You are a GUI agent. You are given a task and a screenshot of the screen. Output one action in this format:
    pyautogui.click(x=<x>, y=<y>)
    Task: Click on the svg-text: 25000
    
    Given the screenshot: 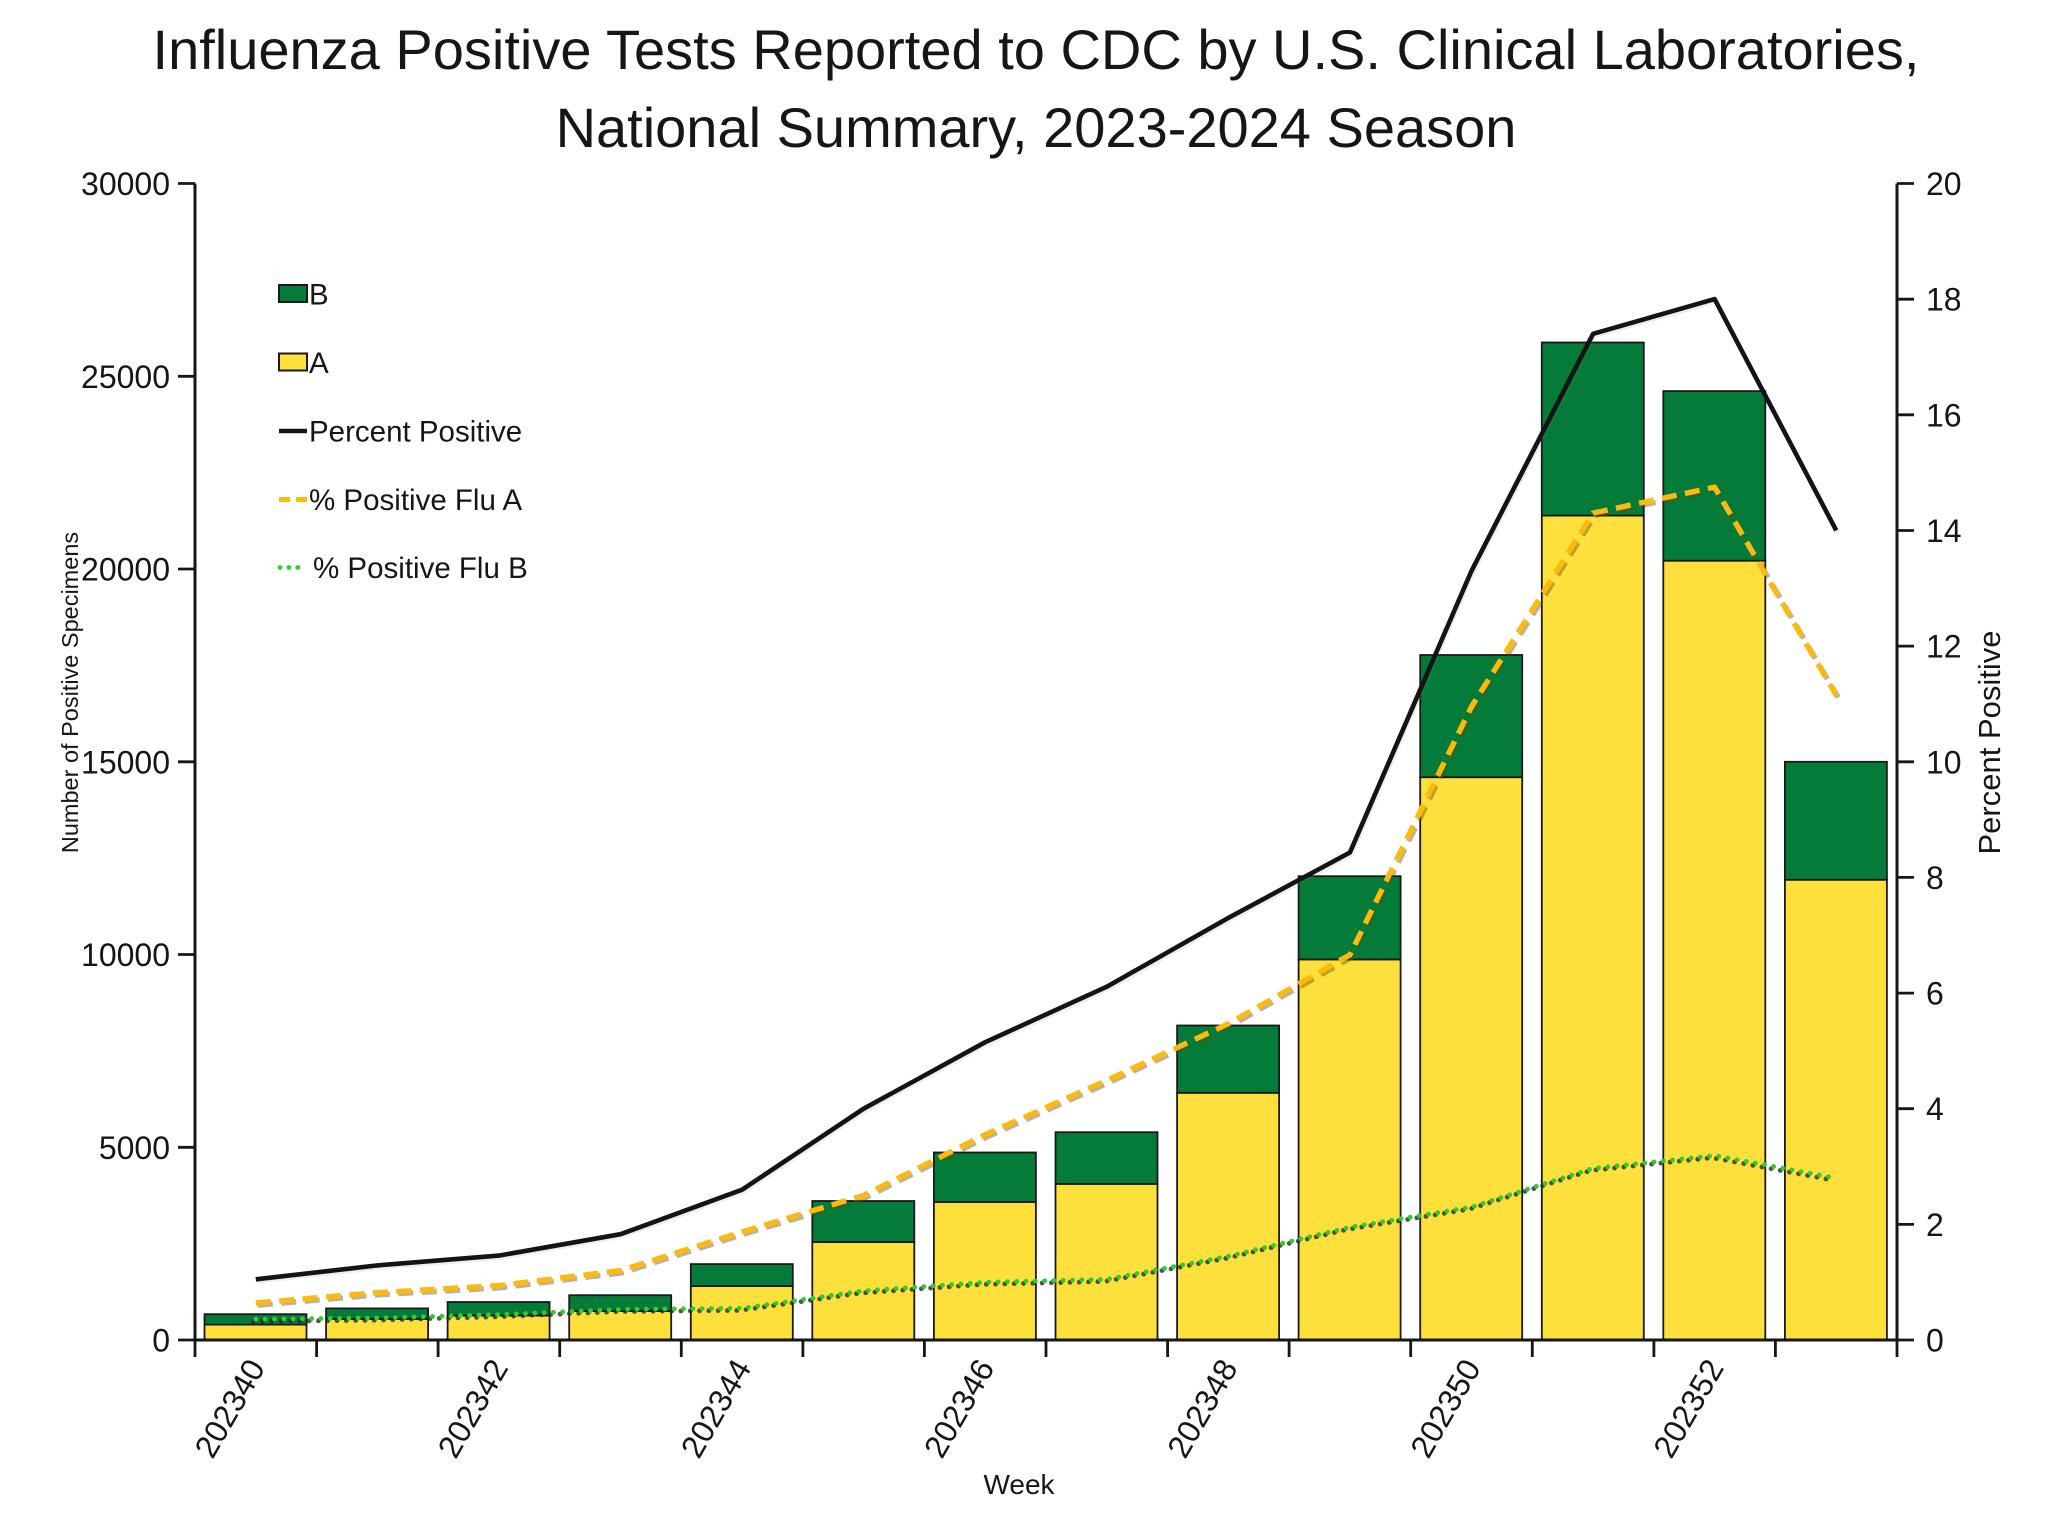 What is the action you would take?
    pyautogui.click(x=125, y=377)
    